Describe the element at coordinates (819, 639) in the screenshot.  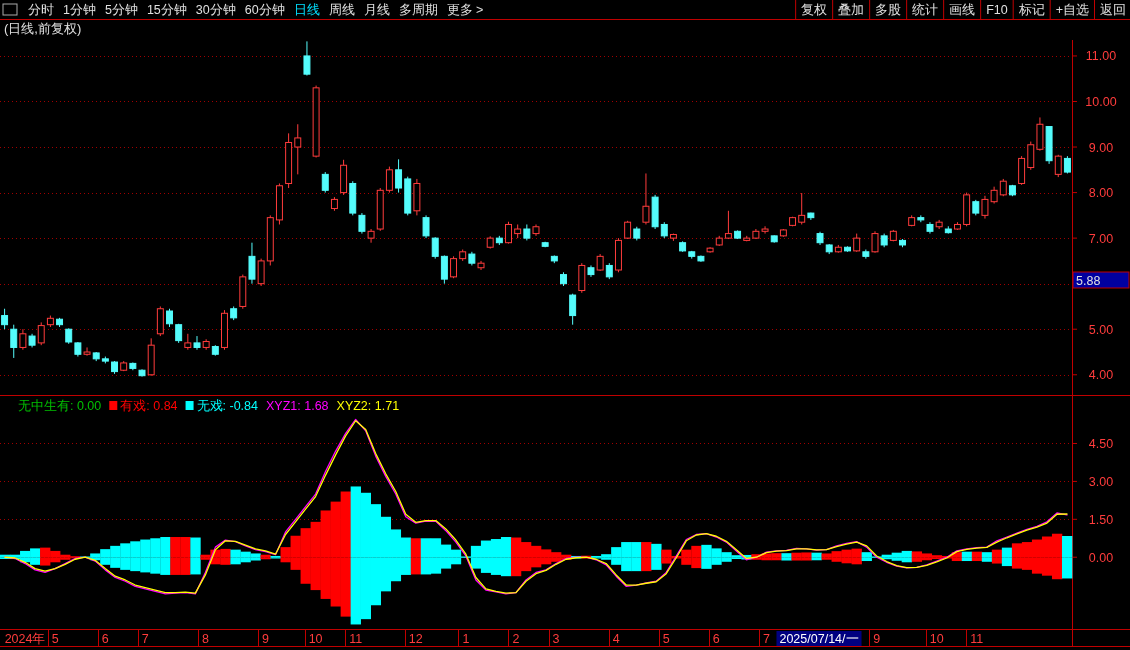
I see `text: 2025/07/14/一` at that location.